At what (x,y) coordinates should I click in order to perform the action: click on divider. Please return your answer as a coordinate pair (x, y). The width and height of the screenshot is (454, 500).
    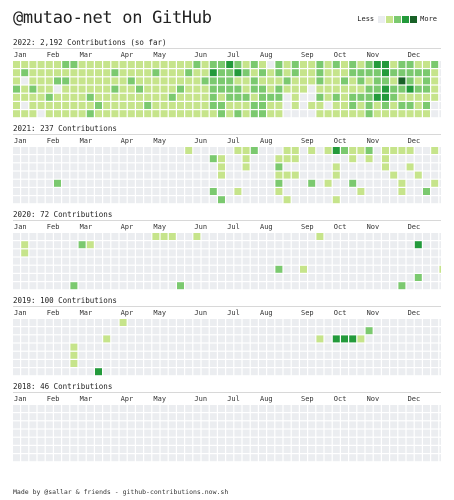
    Looking at the image, I should click on (227, 48).